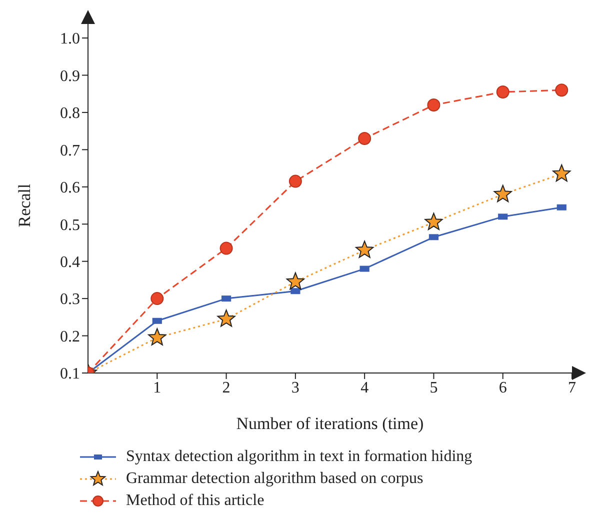 This screenshot has width=592, height=531. What do you see at coordinates (70, 263) in the screenshot?
I see `y-tick-label: 0.4` at bounding box center [70, 263].